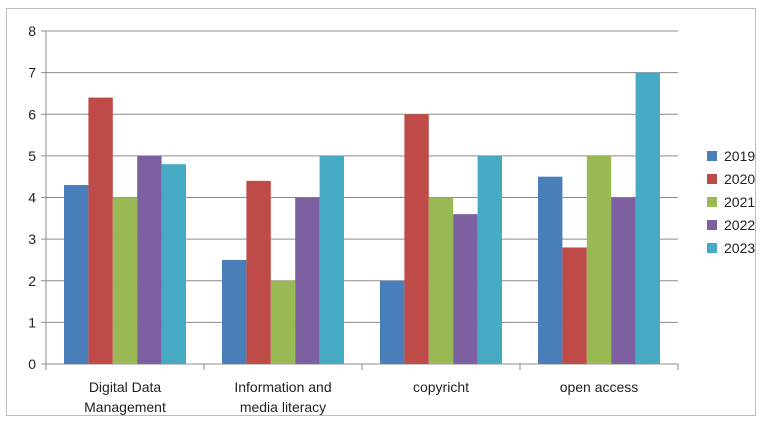 This screenshot has width=762, height=423. What do you see at coordinates (32, 281) in the screenshot?
I see `y-tick-label: 2` at bounding box center [32, 281].